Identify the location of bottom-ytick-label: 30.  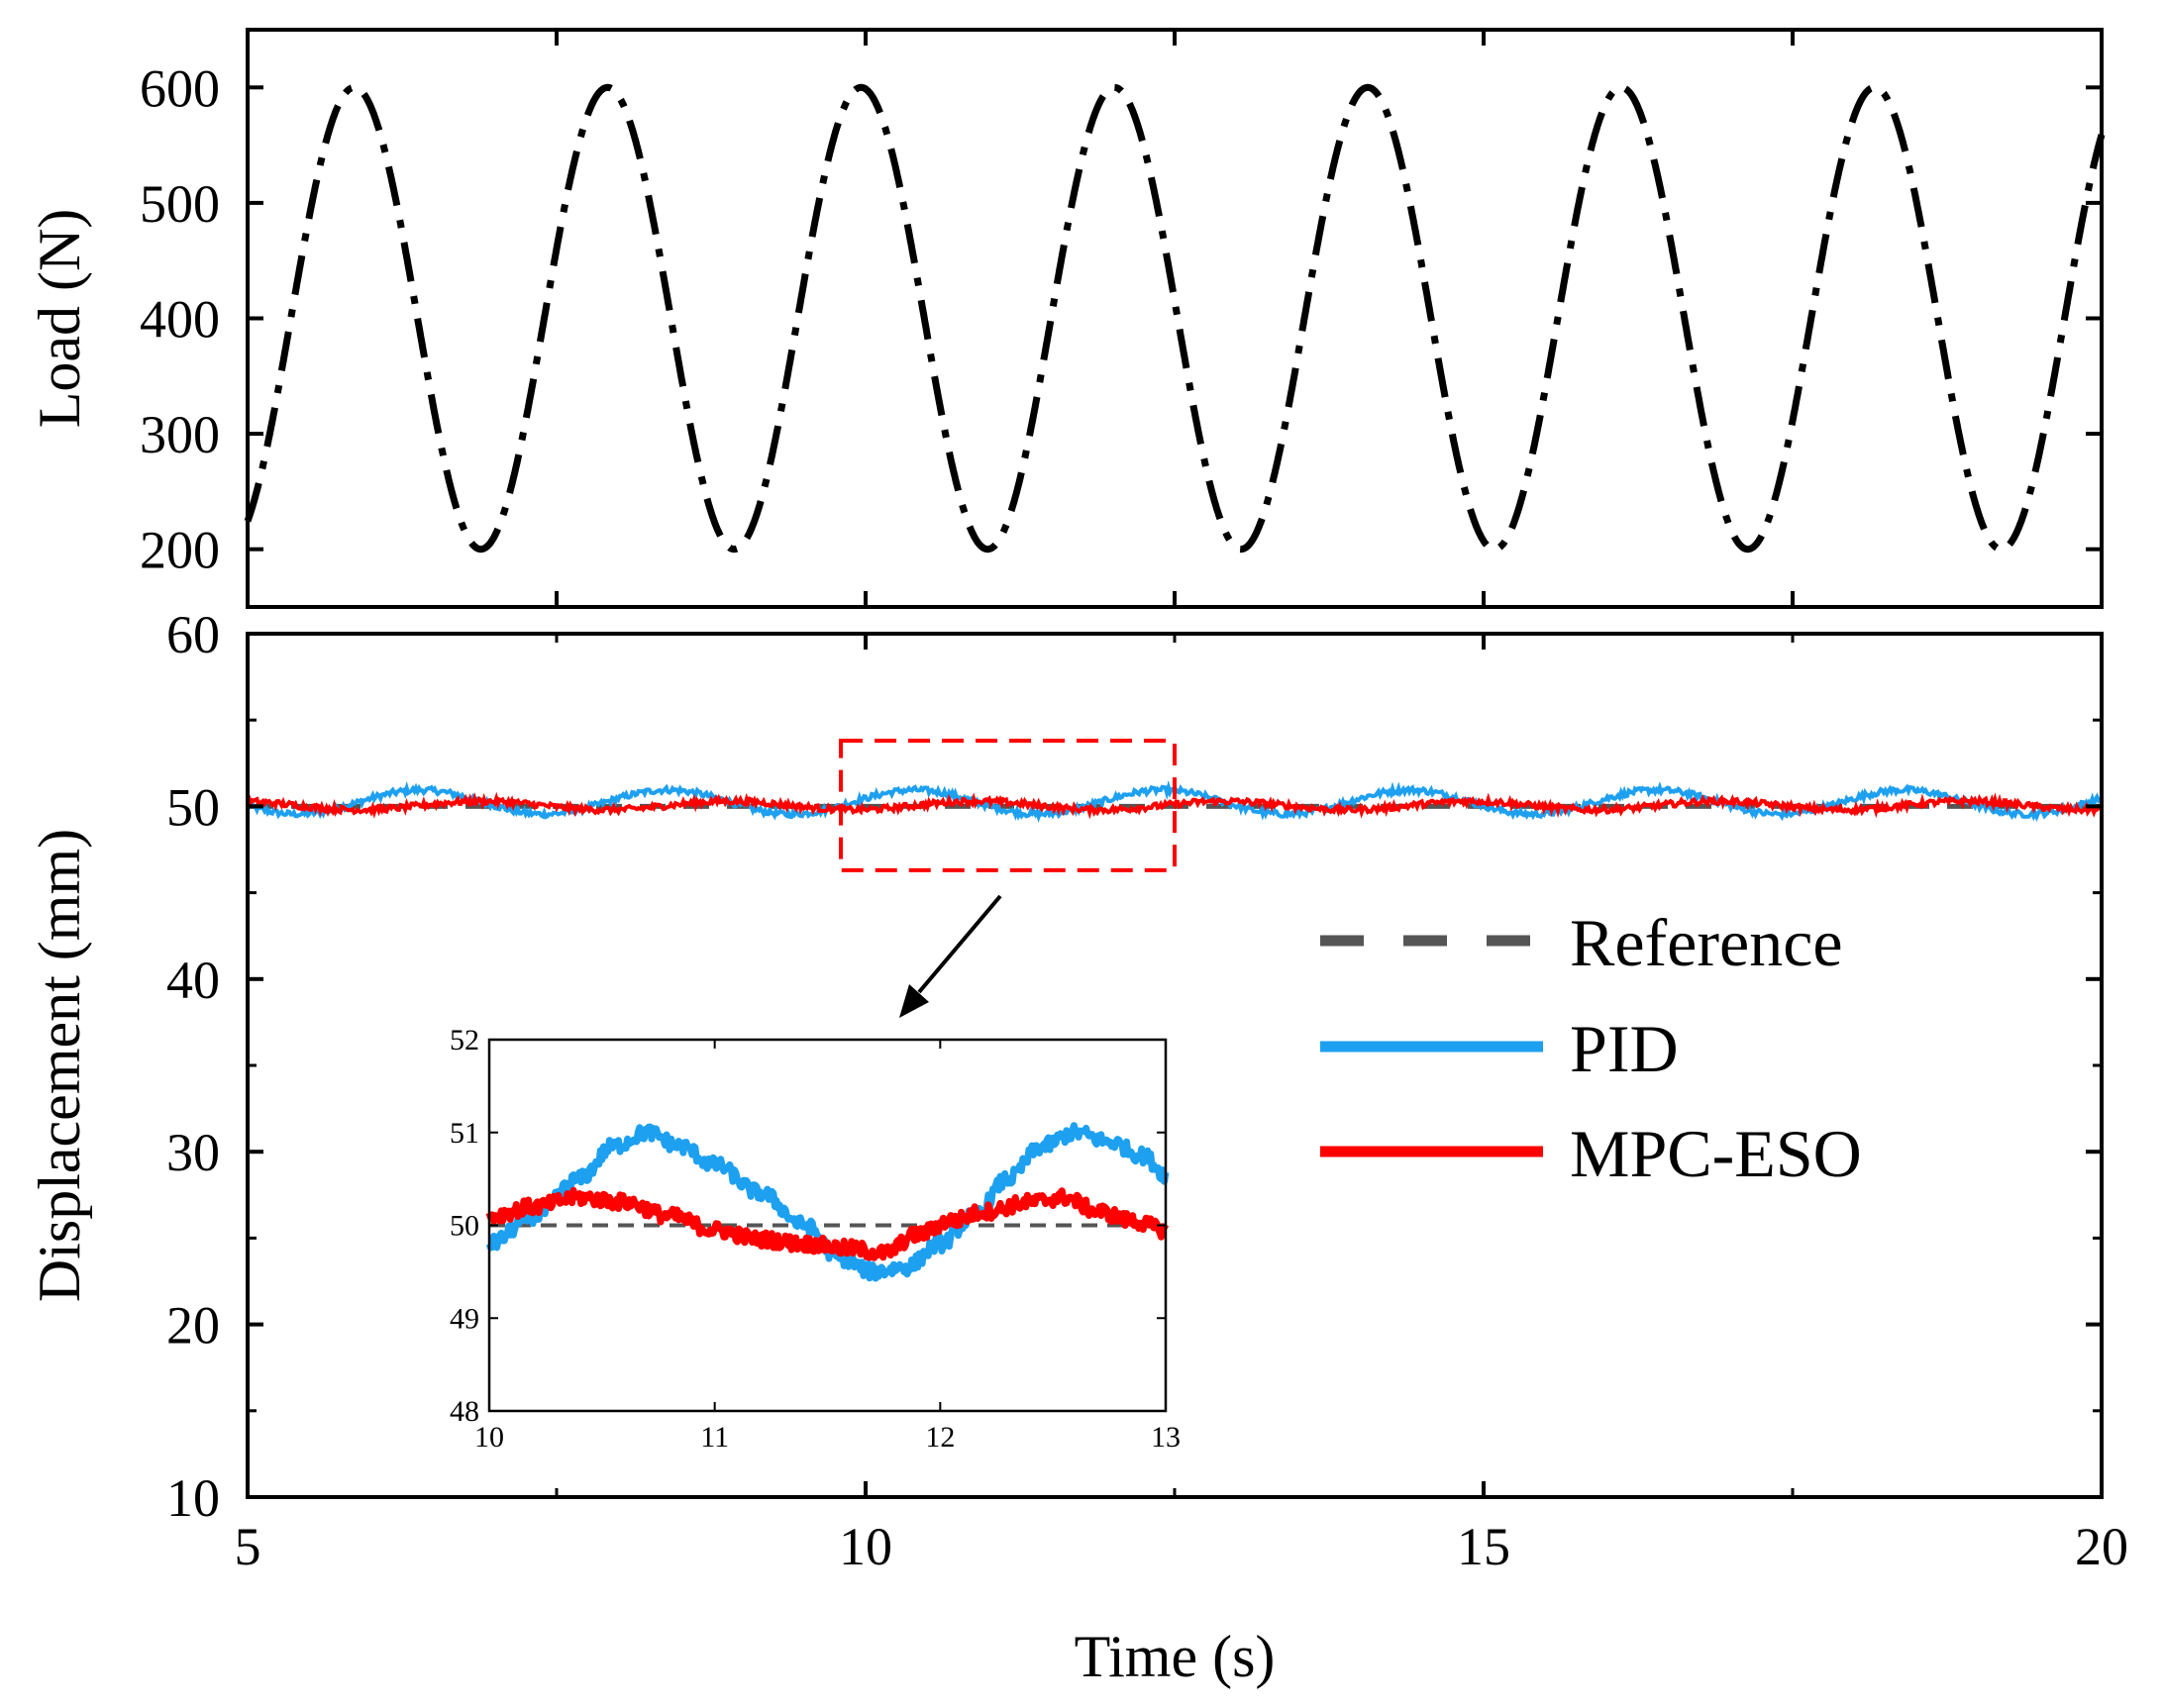
(193, 1152).